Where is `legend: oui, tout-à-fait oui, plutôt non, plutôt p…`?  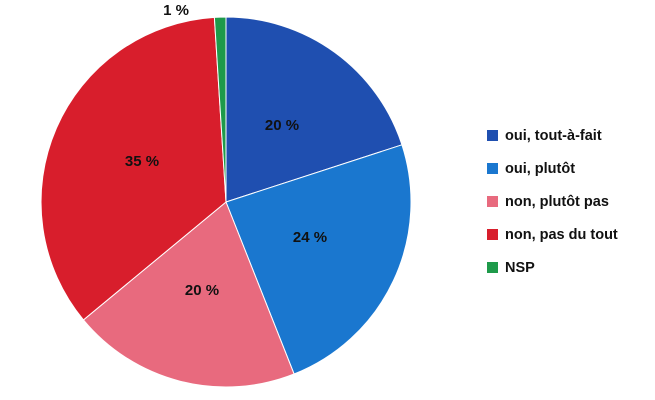
legend: oui, tout-à-fait oui, plutôt non, plutôt p… is located at coordinates (552, 202).